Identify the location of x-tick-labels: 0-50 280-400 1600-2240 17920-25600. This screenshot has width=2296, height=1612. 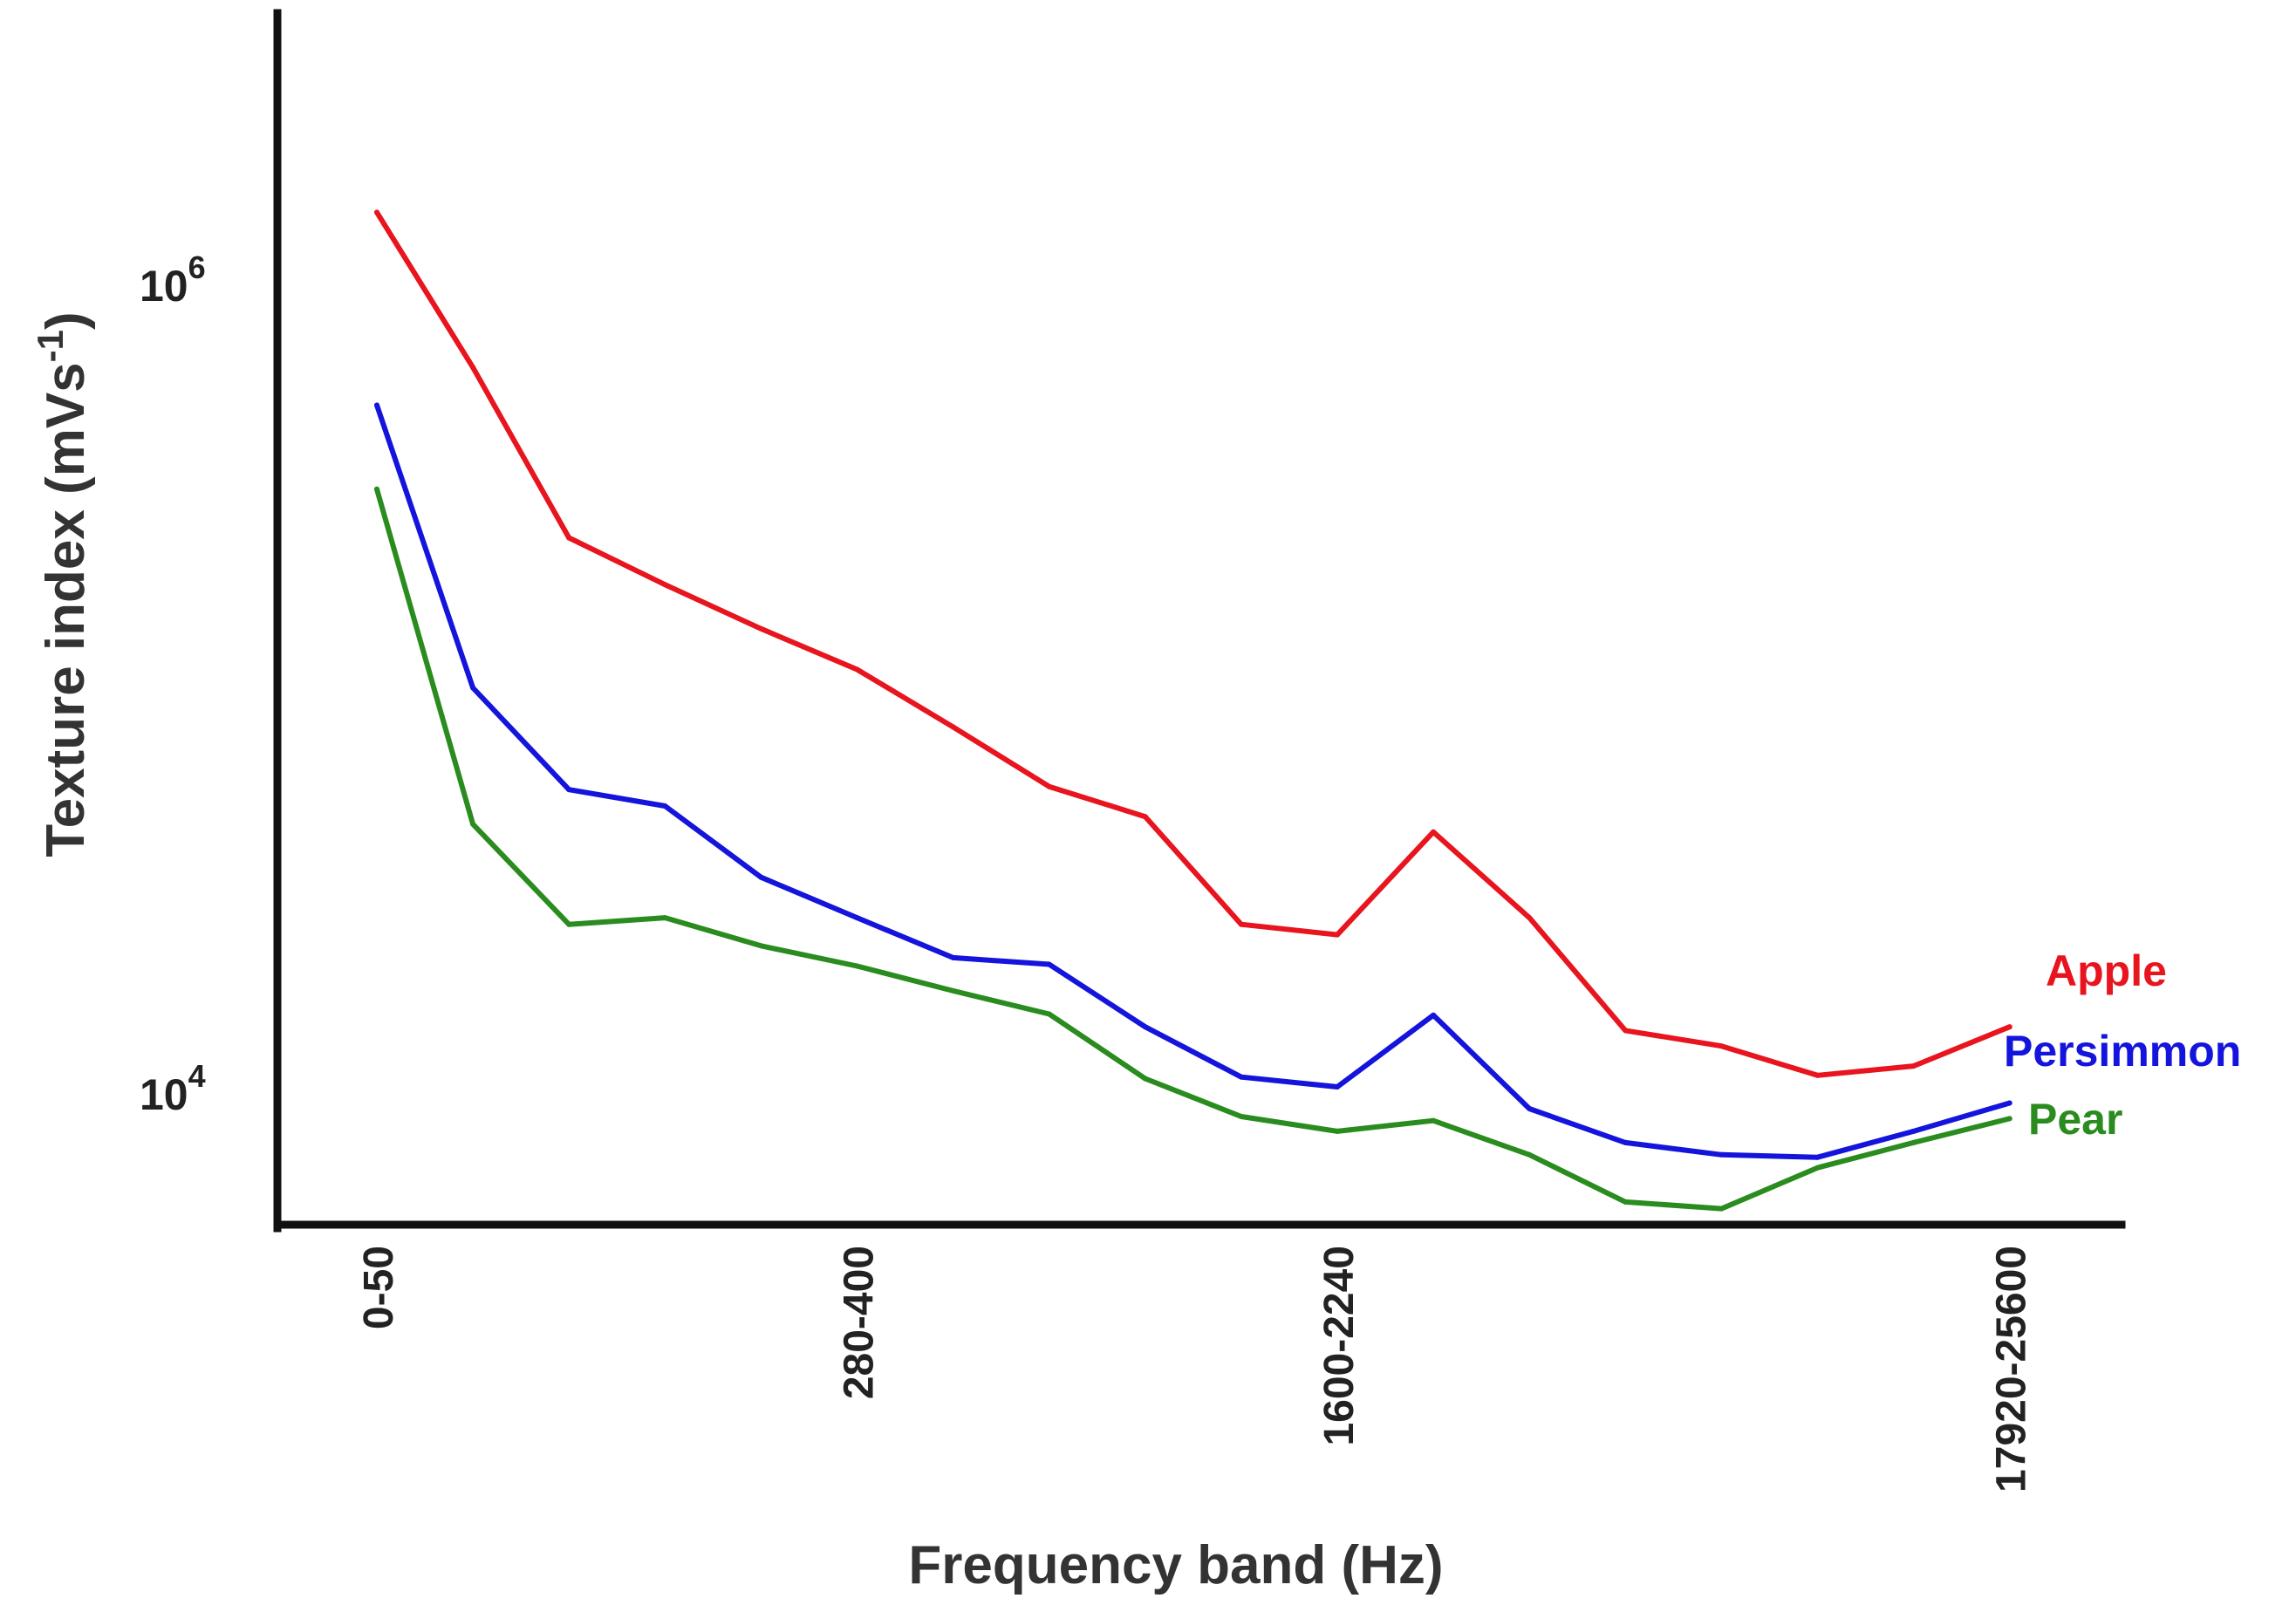
(1195, 1369).